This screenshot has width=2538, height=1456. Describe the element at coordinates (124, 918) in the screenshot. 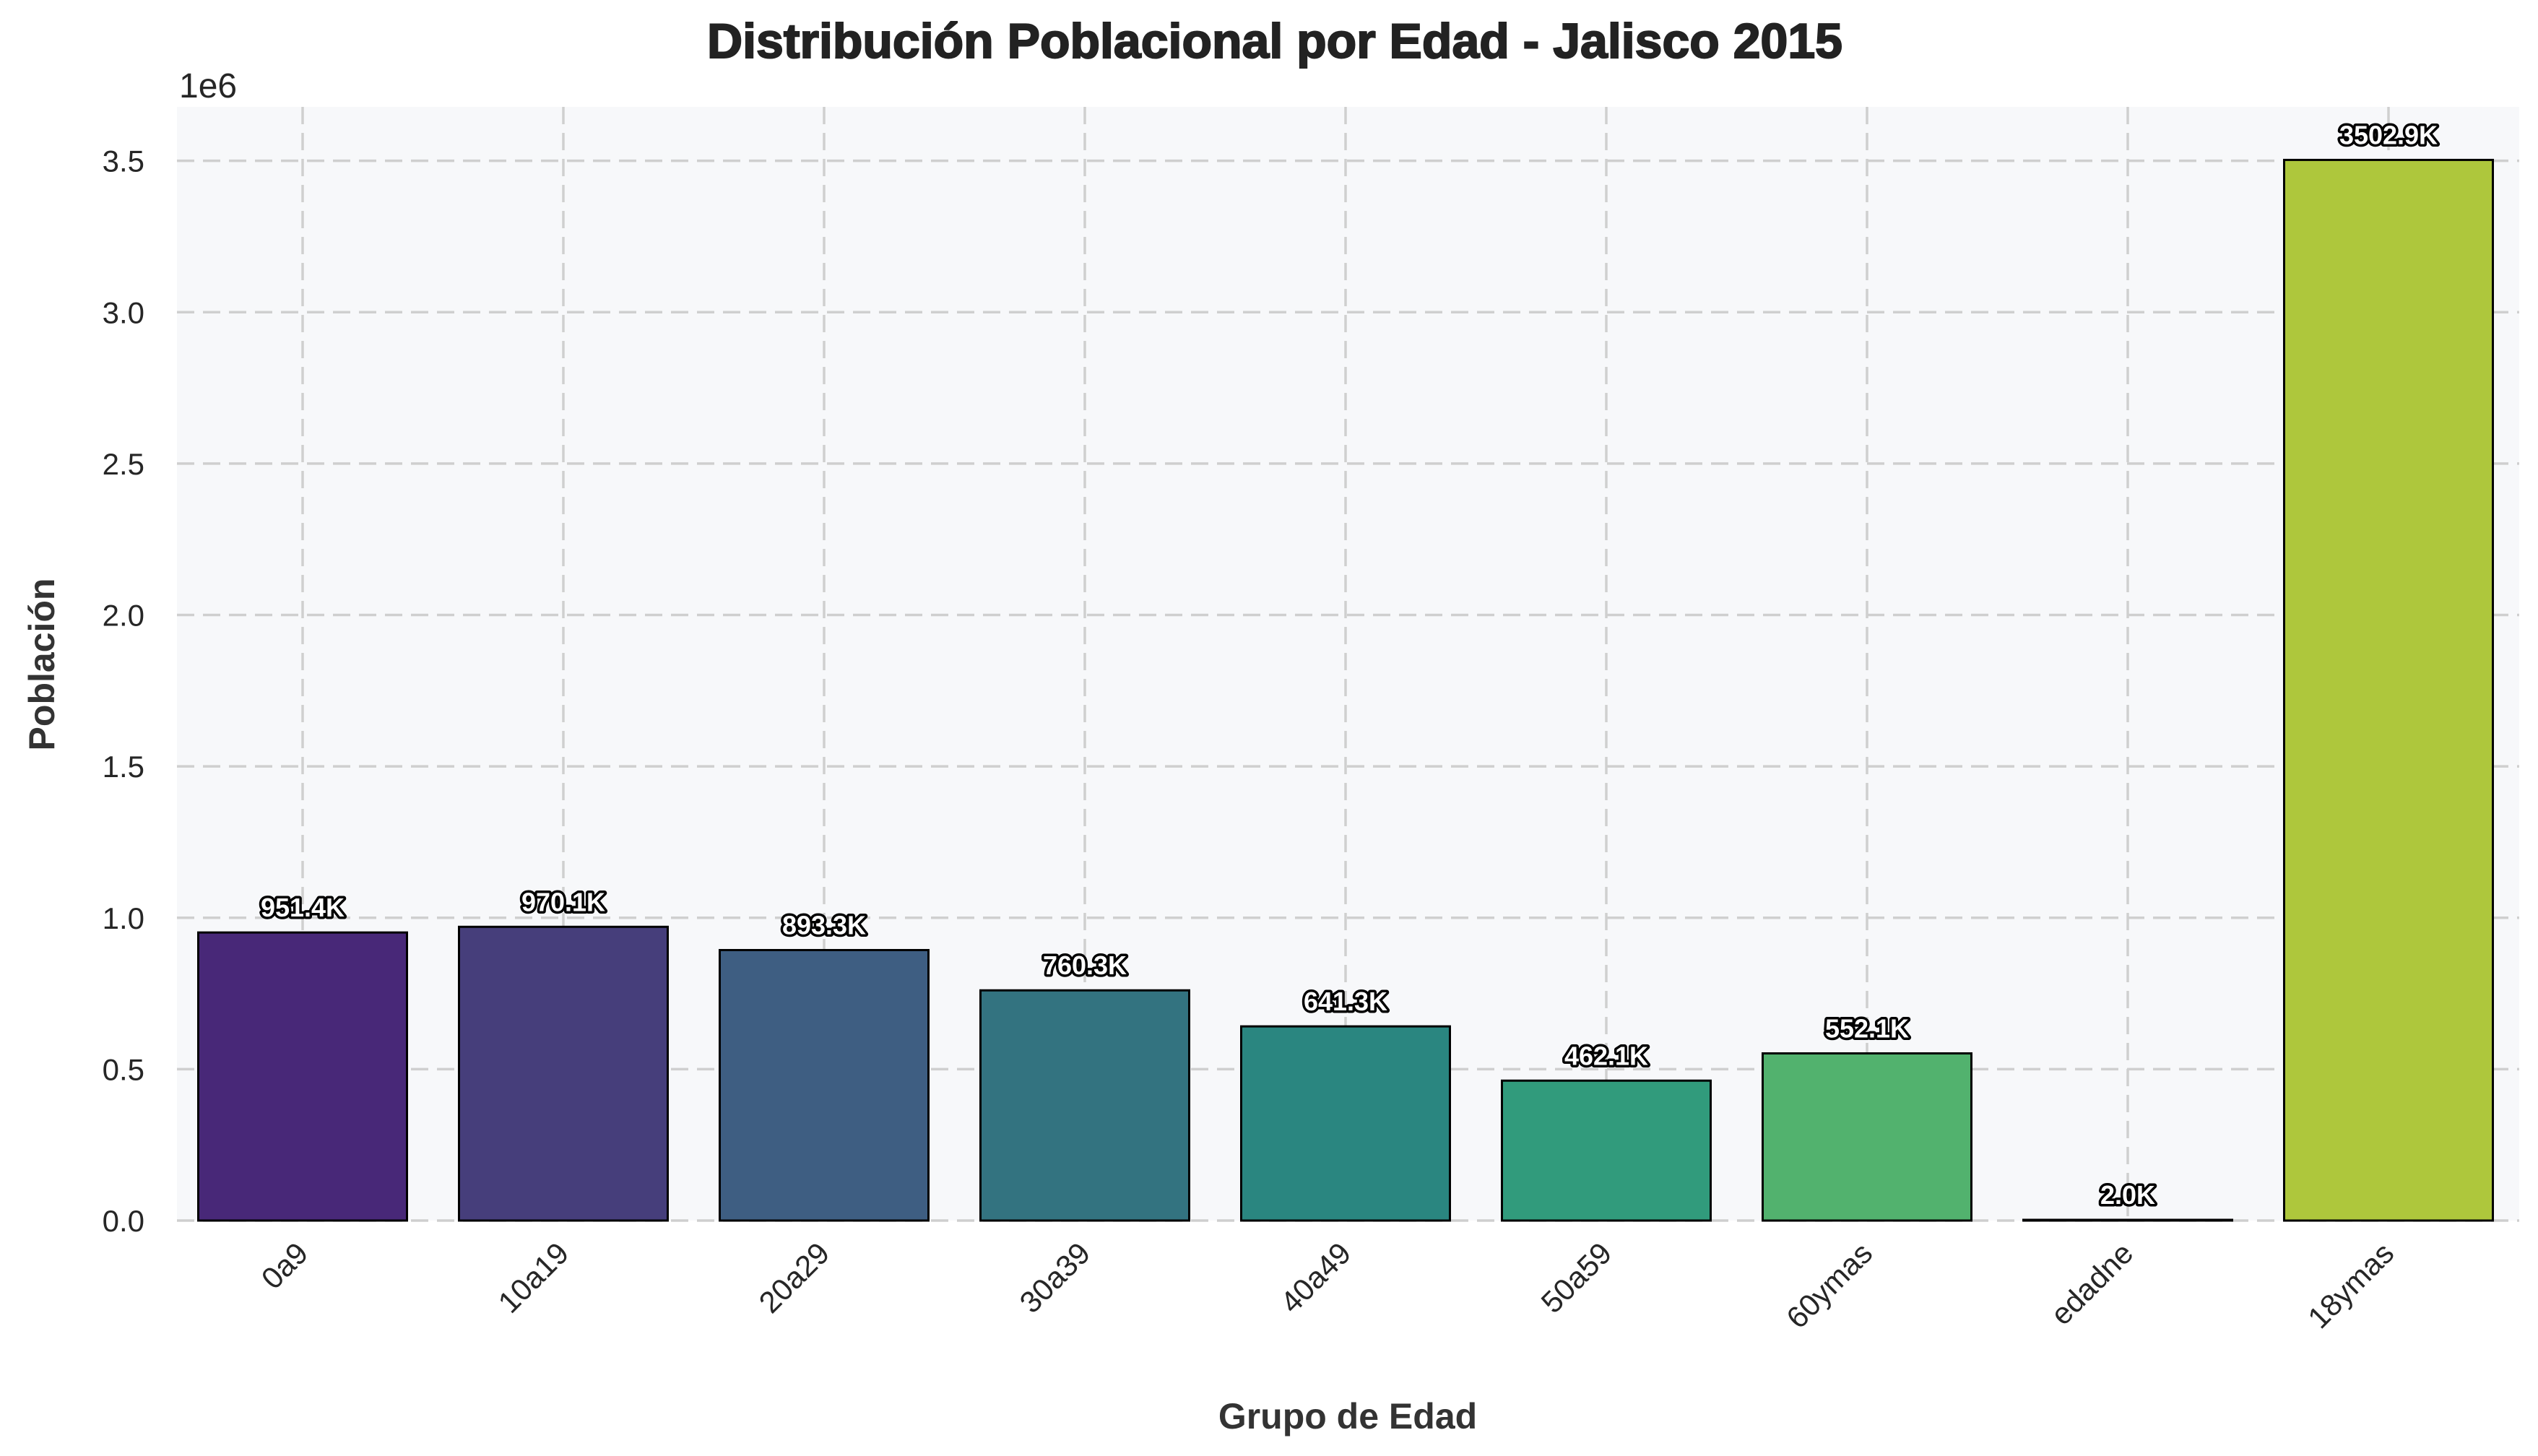

I see `y-tick-label: 1.0` at that location.